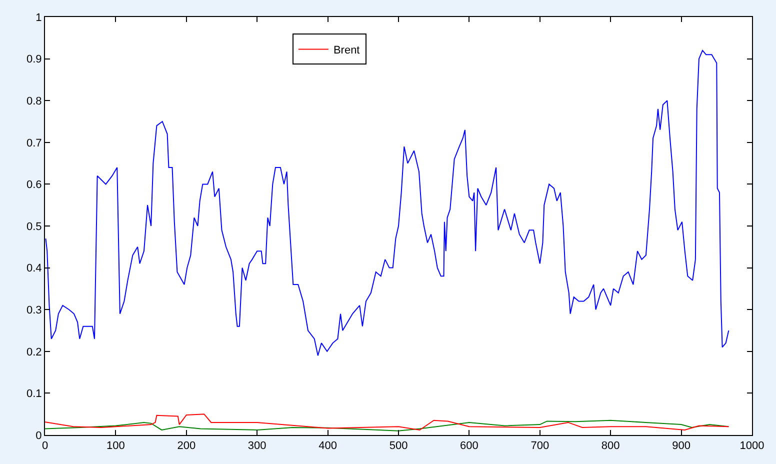 The width and height of the screenshot is (776, 464). What do you see at coordinates (34, 143) in the screenshot?
I see `y-tick-label: 0.7` at bounding box center [34, 143].